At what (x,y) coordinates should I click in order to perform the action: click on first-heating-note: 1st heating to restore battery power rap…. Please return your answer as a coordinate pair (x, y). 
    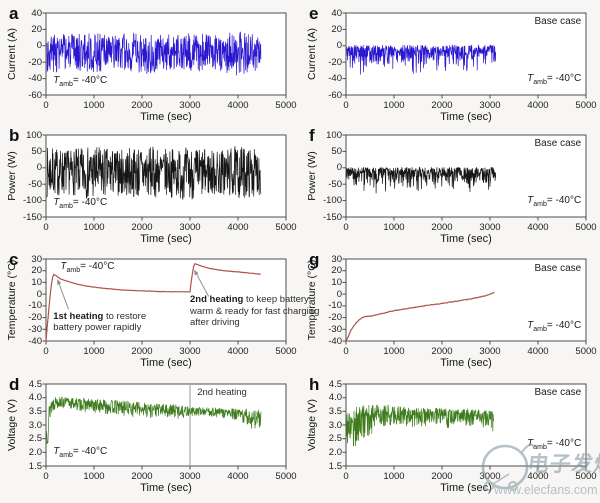
    Looking at the image, I should click on (100, 322).